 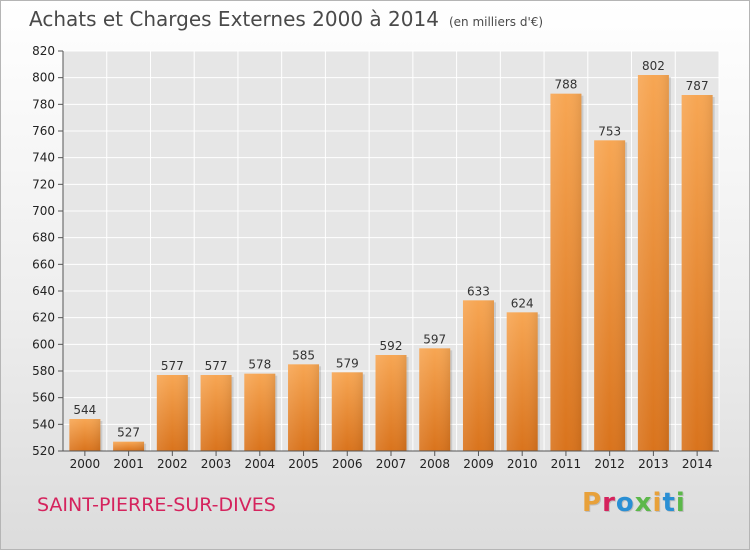 I want to click on x-tick-label: 2001, so click(x=128, y=464).